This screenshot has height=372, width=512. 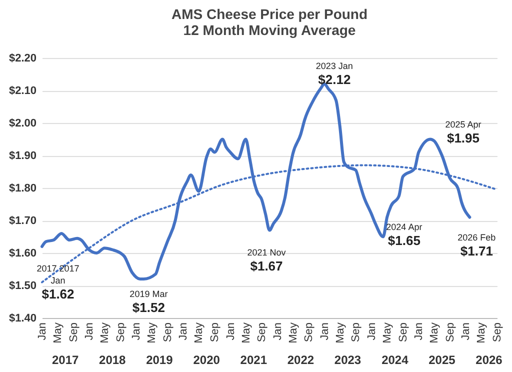 I want to click on text: 2021, so click(x=254, y=360).